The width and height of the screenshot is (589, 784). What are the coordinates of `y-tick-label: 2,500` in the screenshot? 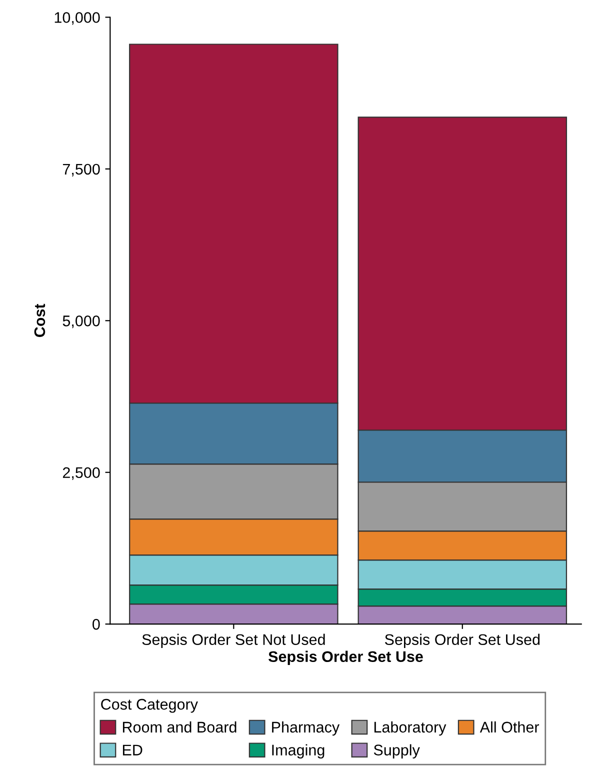 It's located at (81, 473).